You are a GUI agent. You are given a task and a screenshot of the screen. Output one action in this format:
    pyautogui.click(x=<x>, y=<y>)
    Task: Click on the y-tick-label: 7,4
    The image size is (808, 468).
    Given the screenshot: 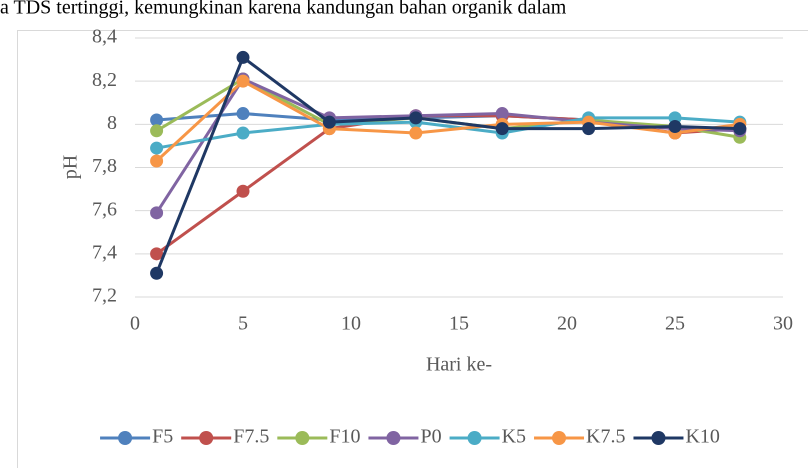 What is the action you would take?
    pyautogui.click(x=104, y=252)
    